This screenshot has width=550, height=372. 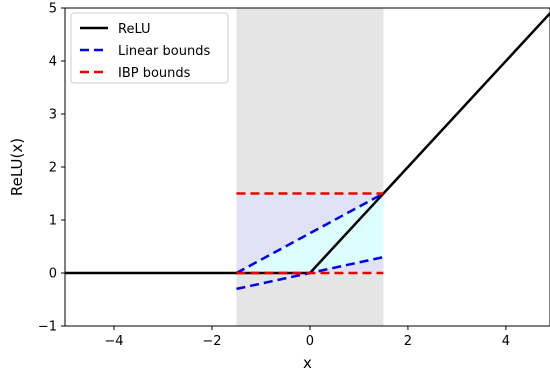 What do you see at coordinates (53, 62) in the screenshot?
I see `y-tick-label: 4` at bounding box center [53, 62].